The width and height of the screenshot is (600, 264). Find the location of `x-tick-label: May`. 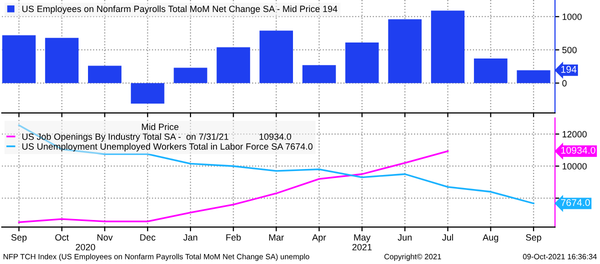

x-tick-label: May is located at coordinates (362, 238).